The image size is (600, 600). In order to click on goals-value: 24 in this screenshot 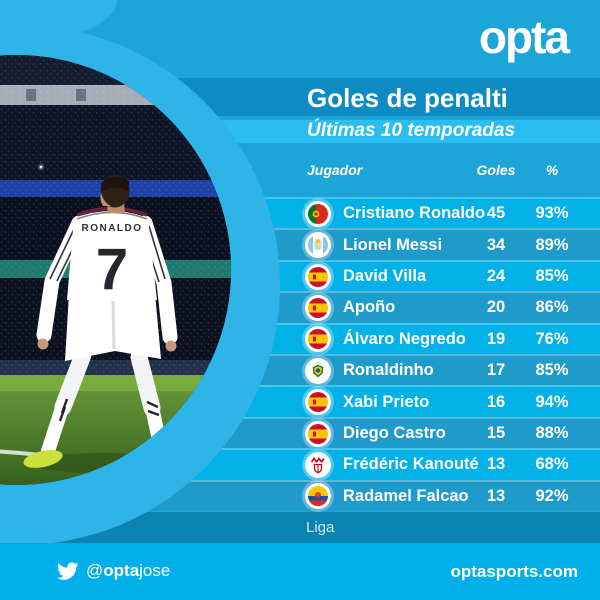, I will do `click(496, 276)`.